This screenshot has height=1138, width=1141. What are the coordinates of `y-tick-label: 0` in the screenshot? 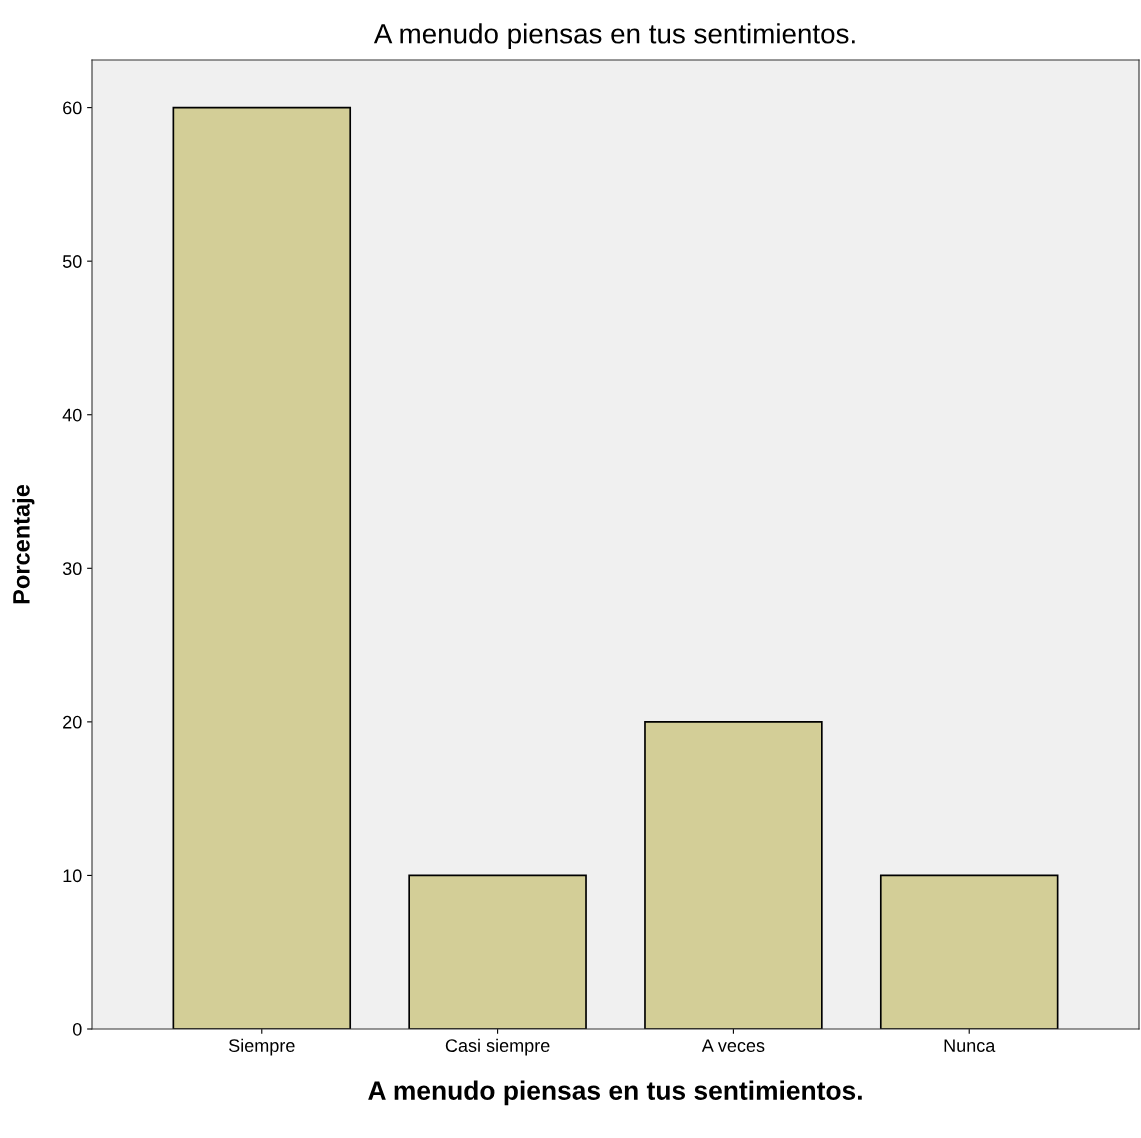 It's located at (77, 1029).